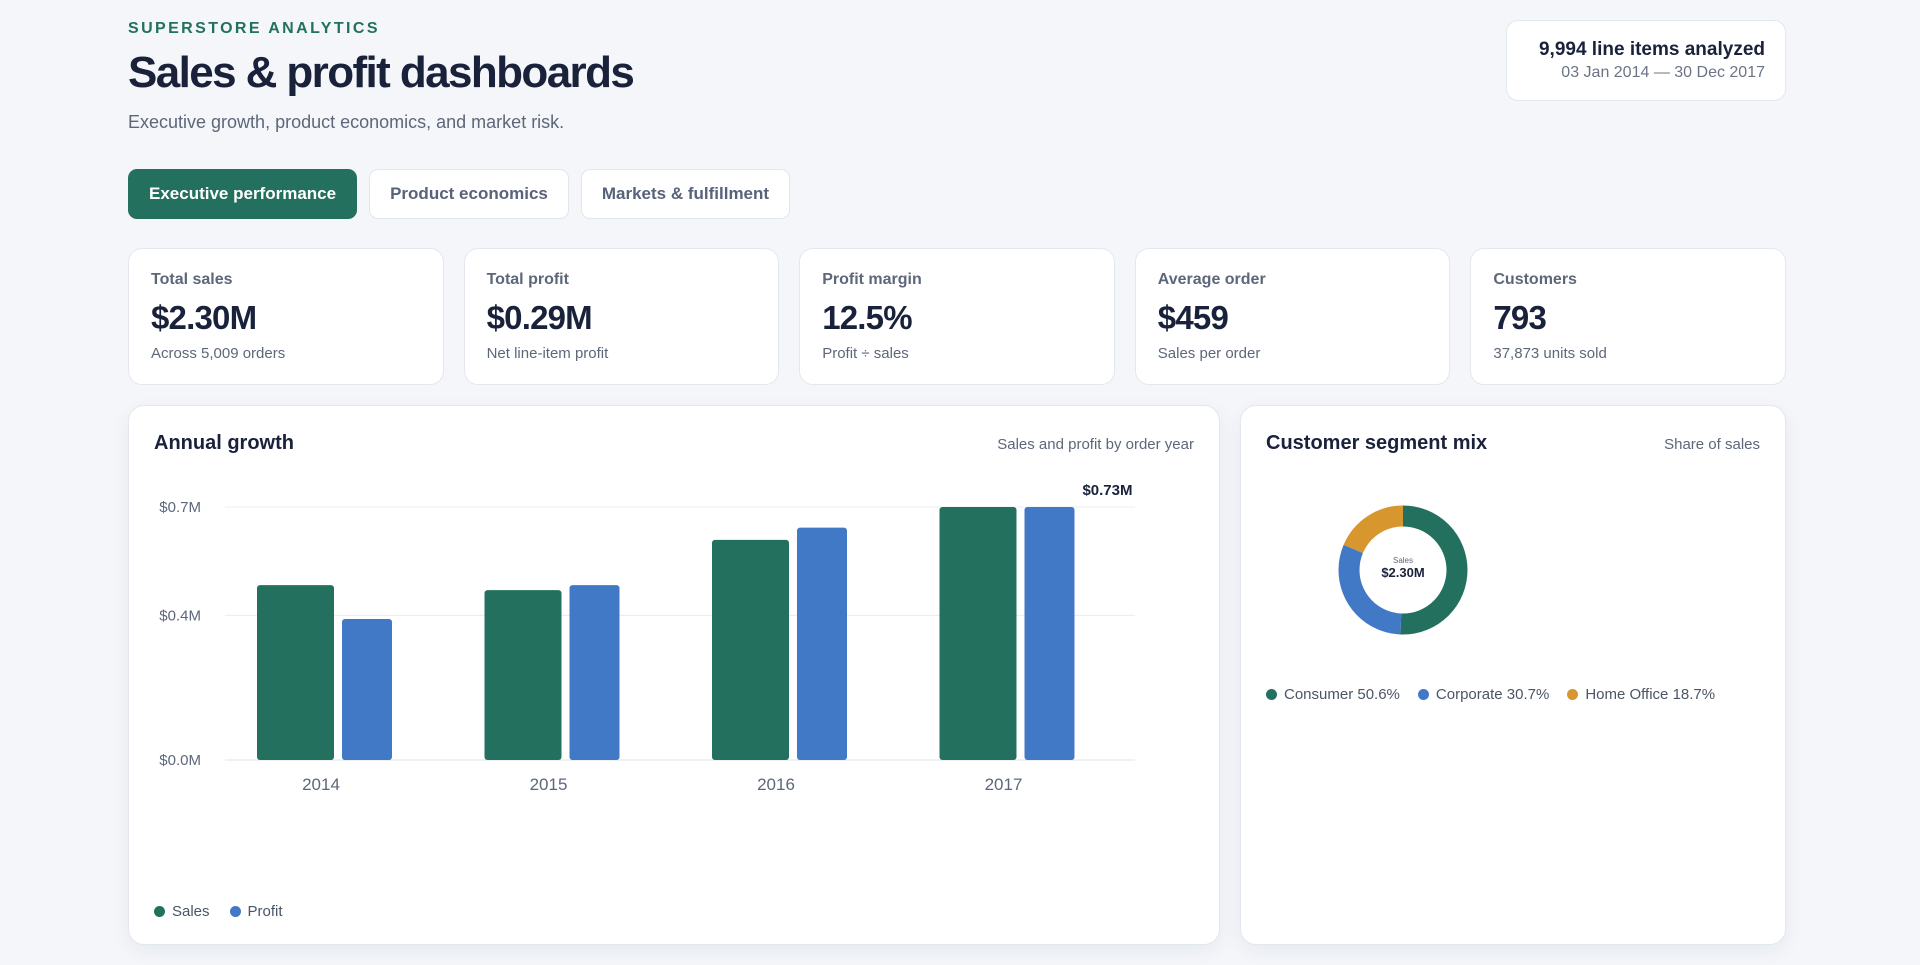 The height and width of the screenshot is (965, 1920). Describe the element at coordinates (192, 279) in the screenshot. I see `kpi-label: Total sales` at that location.